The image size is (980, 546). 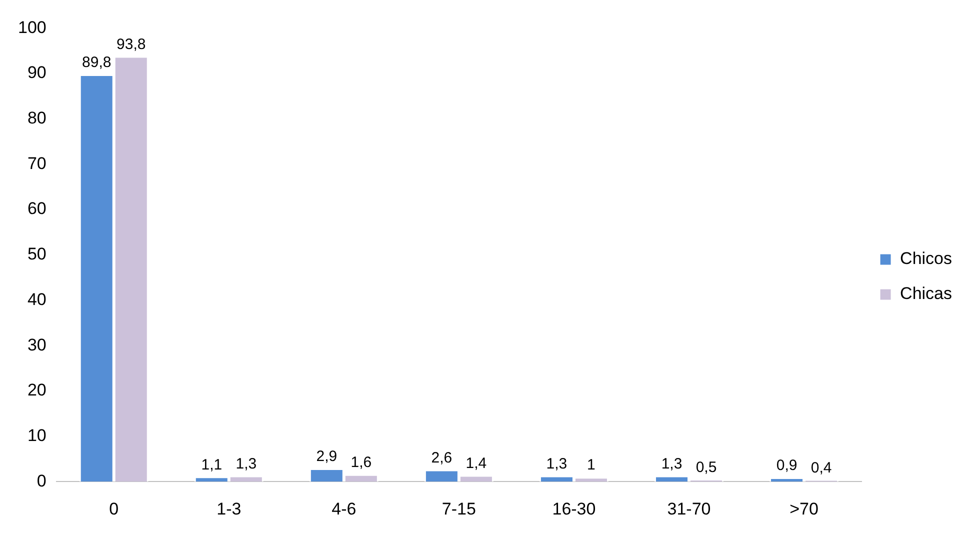 What do you see at coordinates (97, 63) in the screenshot?
I see `data-label: 89,8` at bounding box center [97, 63].